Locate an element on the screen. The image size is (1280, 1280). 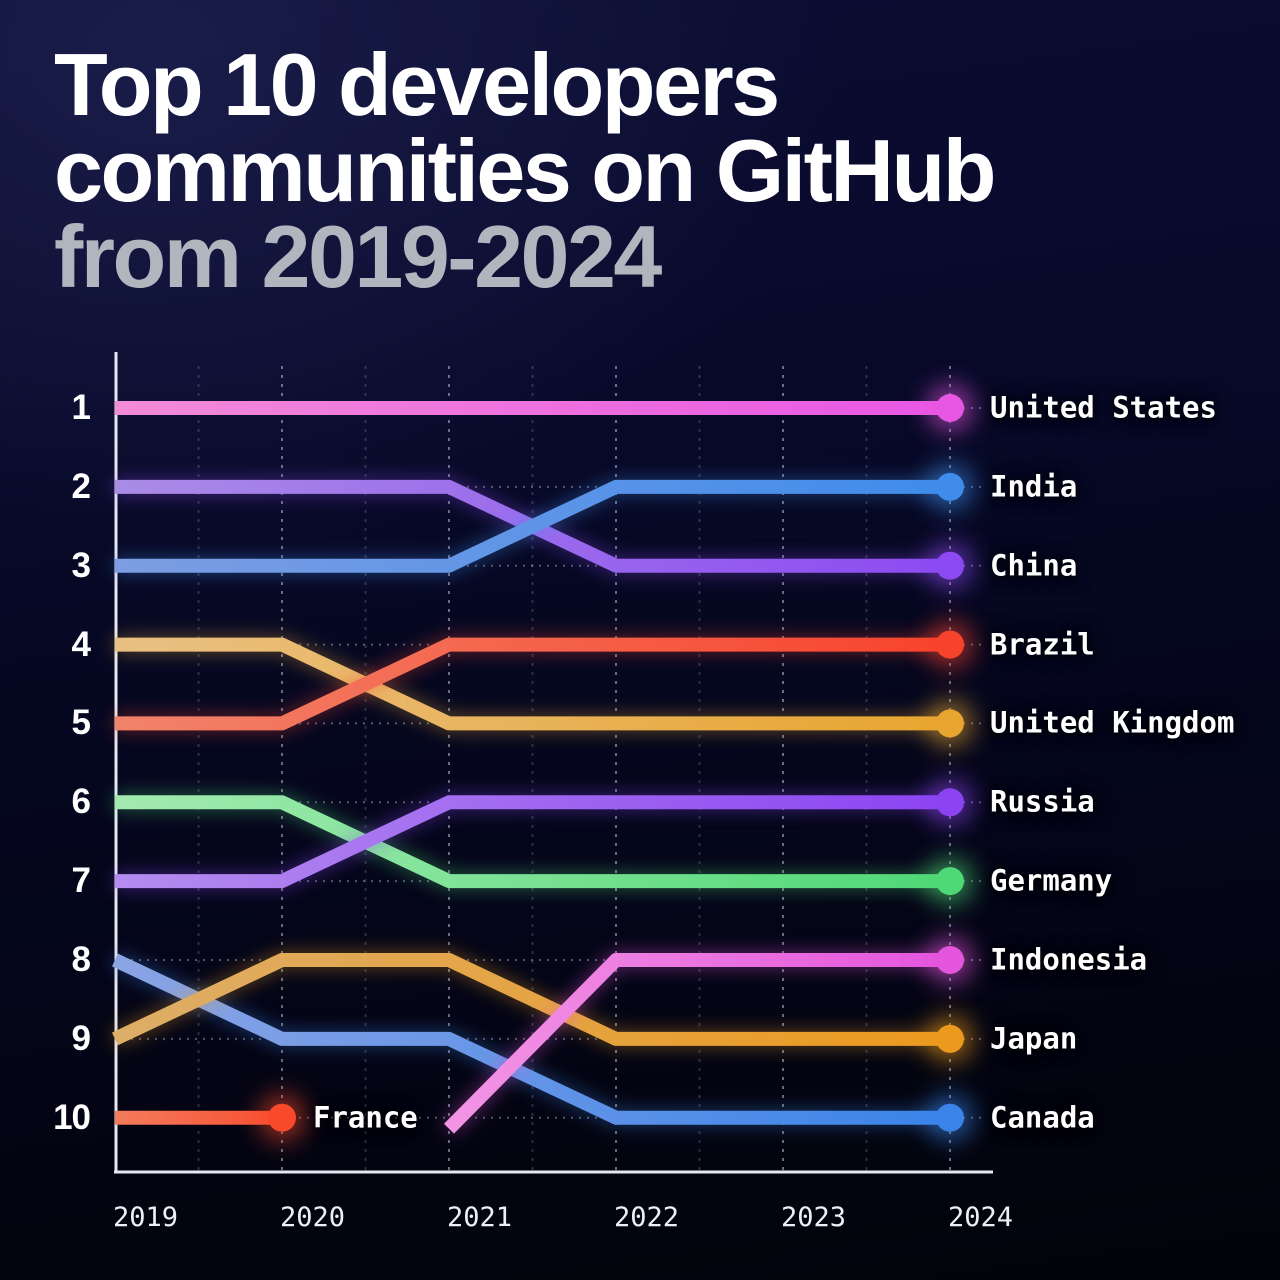
series-line-united-kingdom is located at coordinates (532, 684).